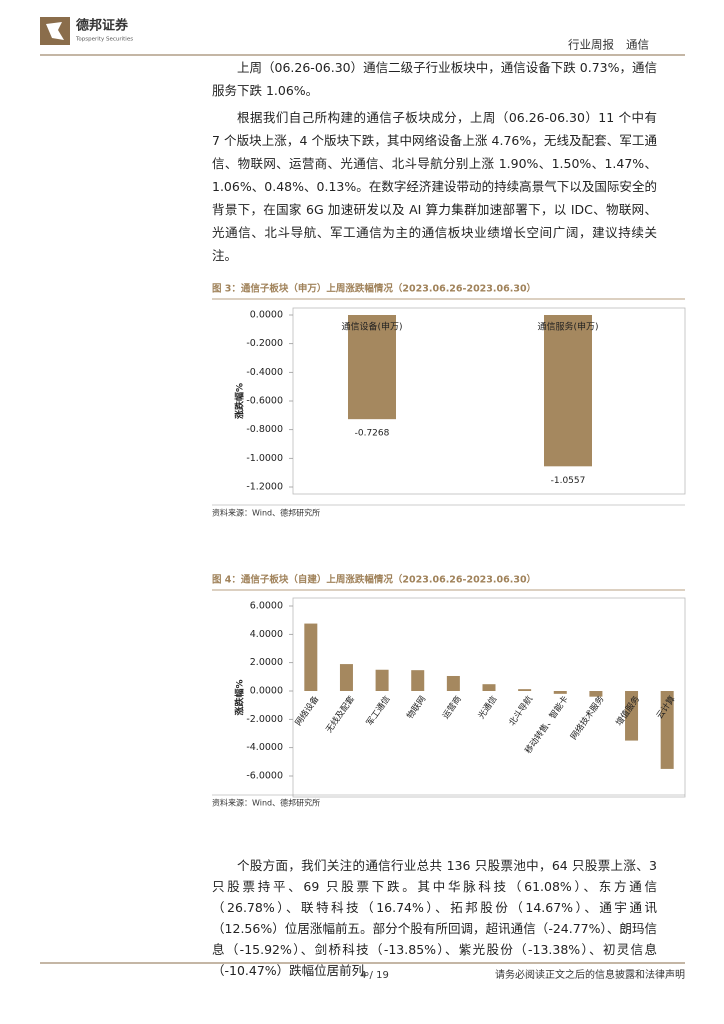 Image resolution: width=724 pixels, height=1024 pixels. I want to click on category-label: 网络设备, so click(307, 710).